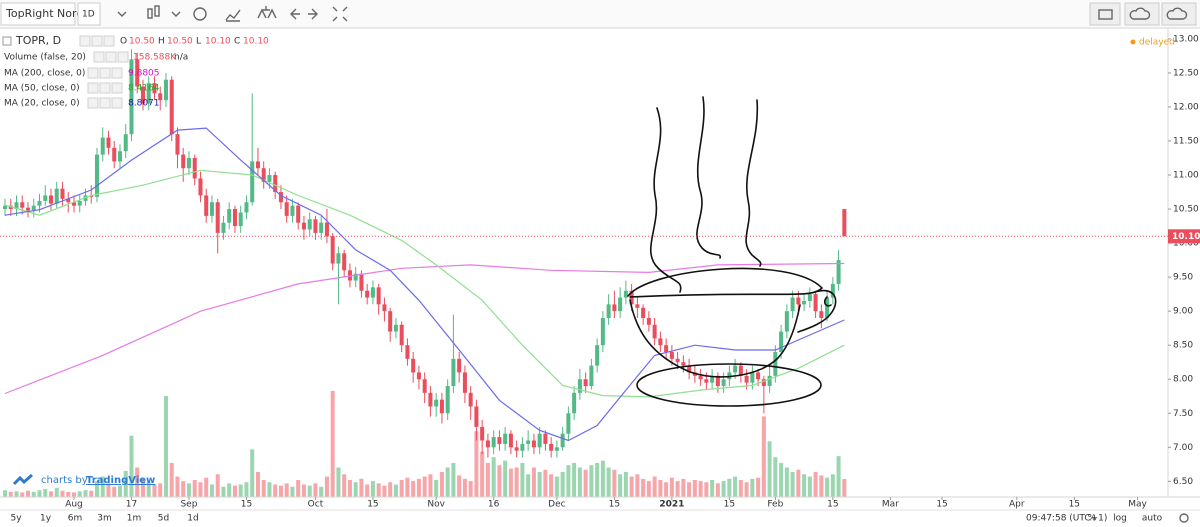  Describe the element at coordinates (313, 14) in the screenshot. I see `redo-icon` at that location.